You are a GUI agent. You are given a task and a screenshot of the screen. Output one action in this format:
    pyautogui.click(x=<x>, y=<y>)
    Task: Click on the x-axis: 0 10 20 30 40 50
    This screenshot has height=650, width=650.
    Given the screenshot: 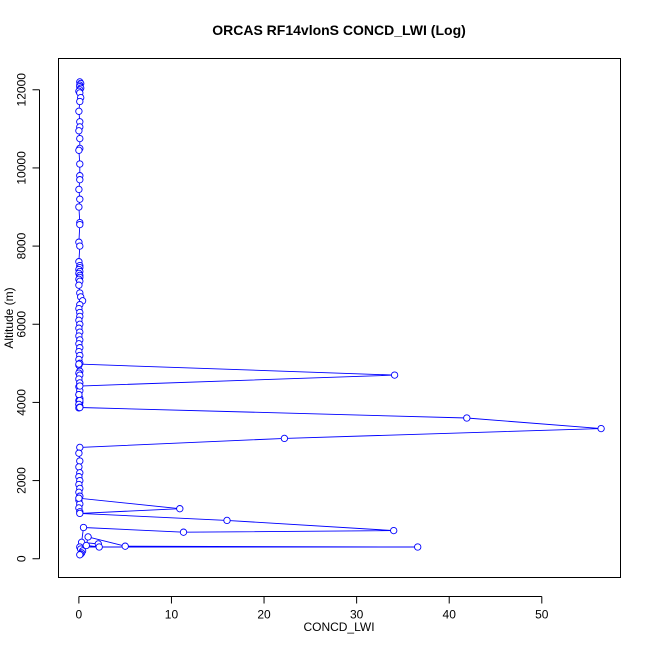 What is the action you would take?
    pyautogui.click(x=312, y=609)
    